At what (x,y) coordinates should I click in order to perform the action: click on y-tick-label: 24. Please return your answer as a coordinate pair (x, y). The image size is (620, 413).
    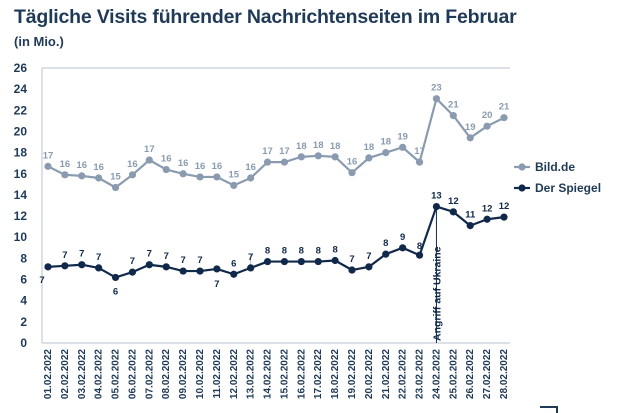
    Looking at the image, I should click on (21, 89).